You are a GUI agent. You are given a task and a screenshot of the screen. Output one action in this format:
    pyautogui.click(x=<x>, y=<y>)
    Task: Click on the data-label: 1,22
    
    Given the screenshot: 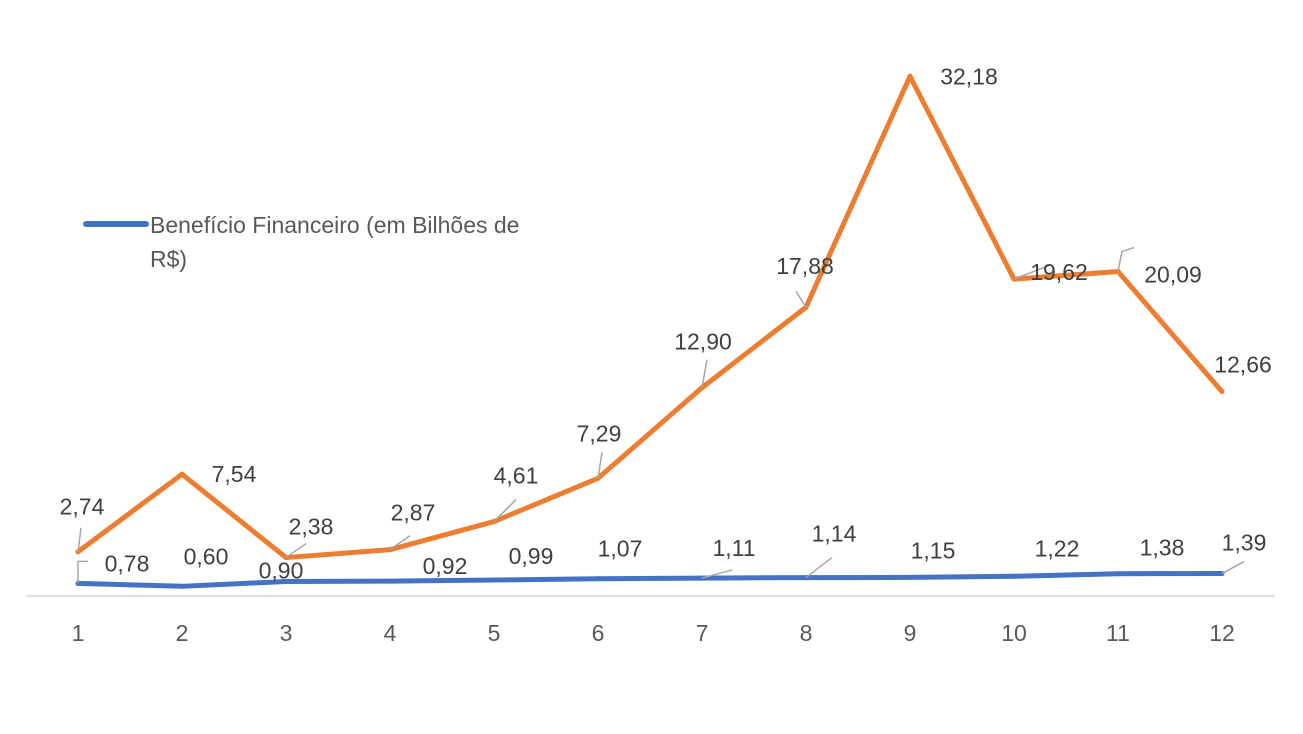 What is the action you would take?
    pyautogui.click(x=1057, y=548)
    